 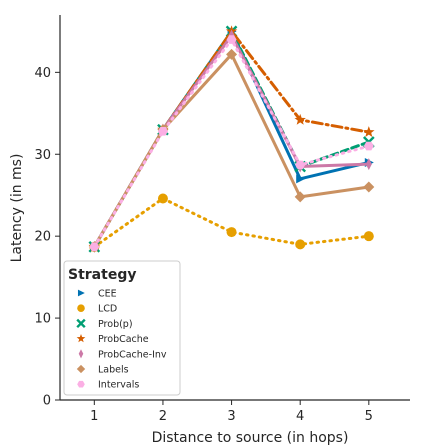 What do you see at coordinates (81, 354) in the screenshot?
I see `legend-marker-probcache-inv` at bounding box center [81, 354].